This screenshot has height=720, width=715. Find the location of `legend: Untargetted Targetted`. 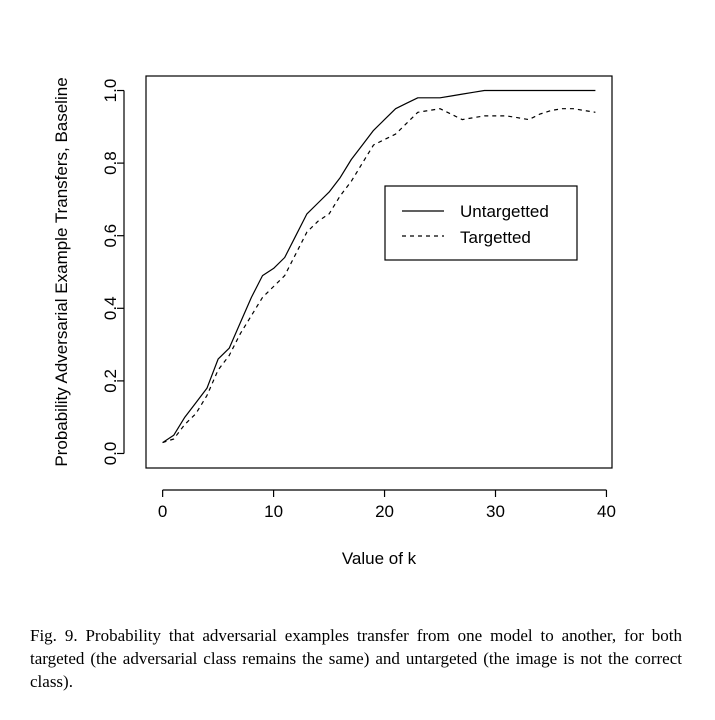

legend: Untargetted Targetted is located at coordinates (481, 223).